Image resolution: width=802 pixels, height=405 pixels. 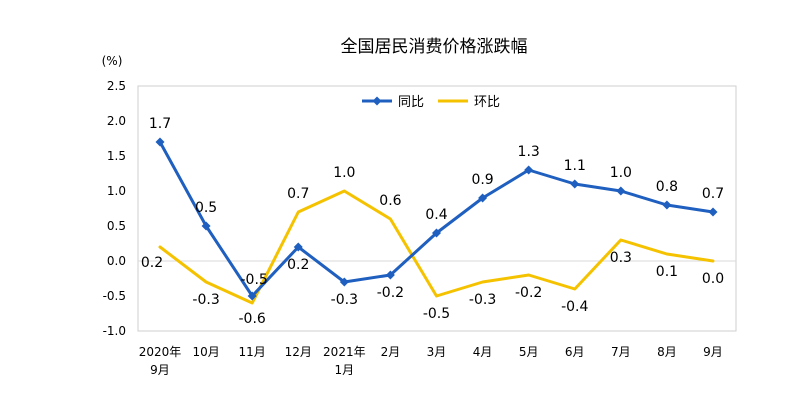 I want to click on x-tick-label: 2020年, so click(x=160, y=352).